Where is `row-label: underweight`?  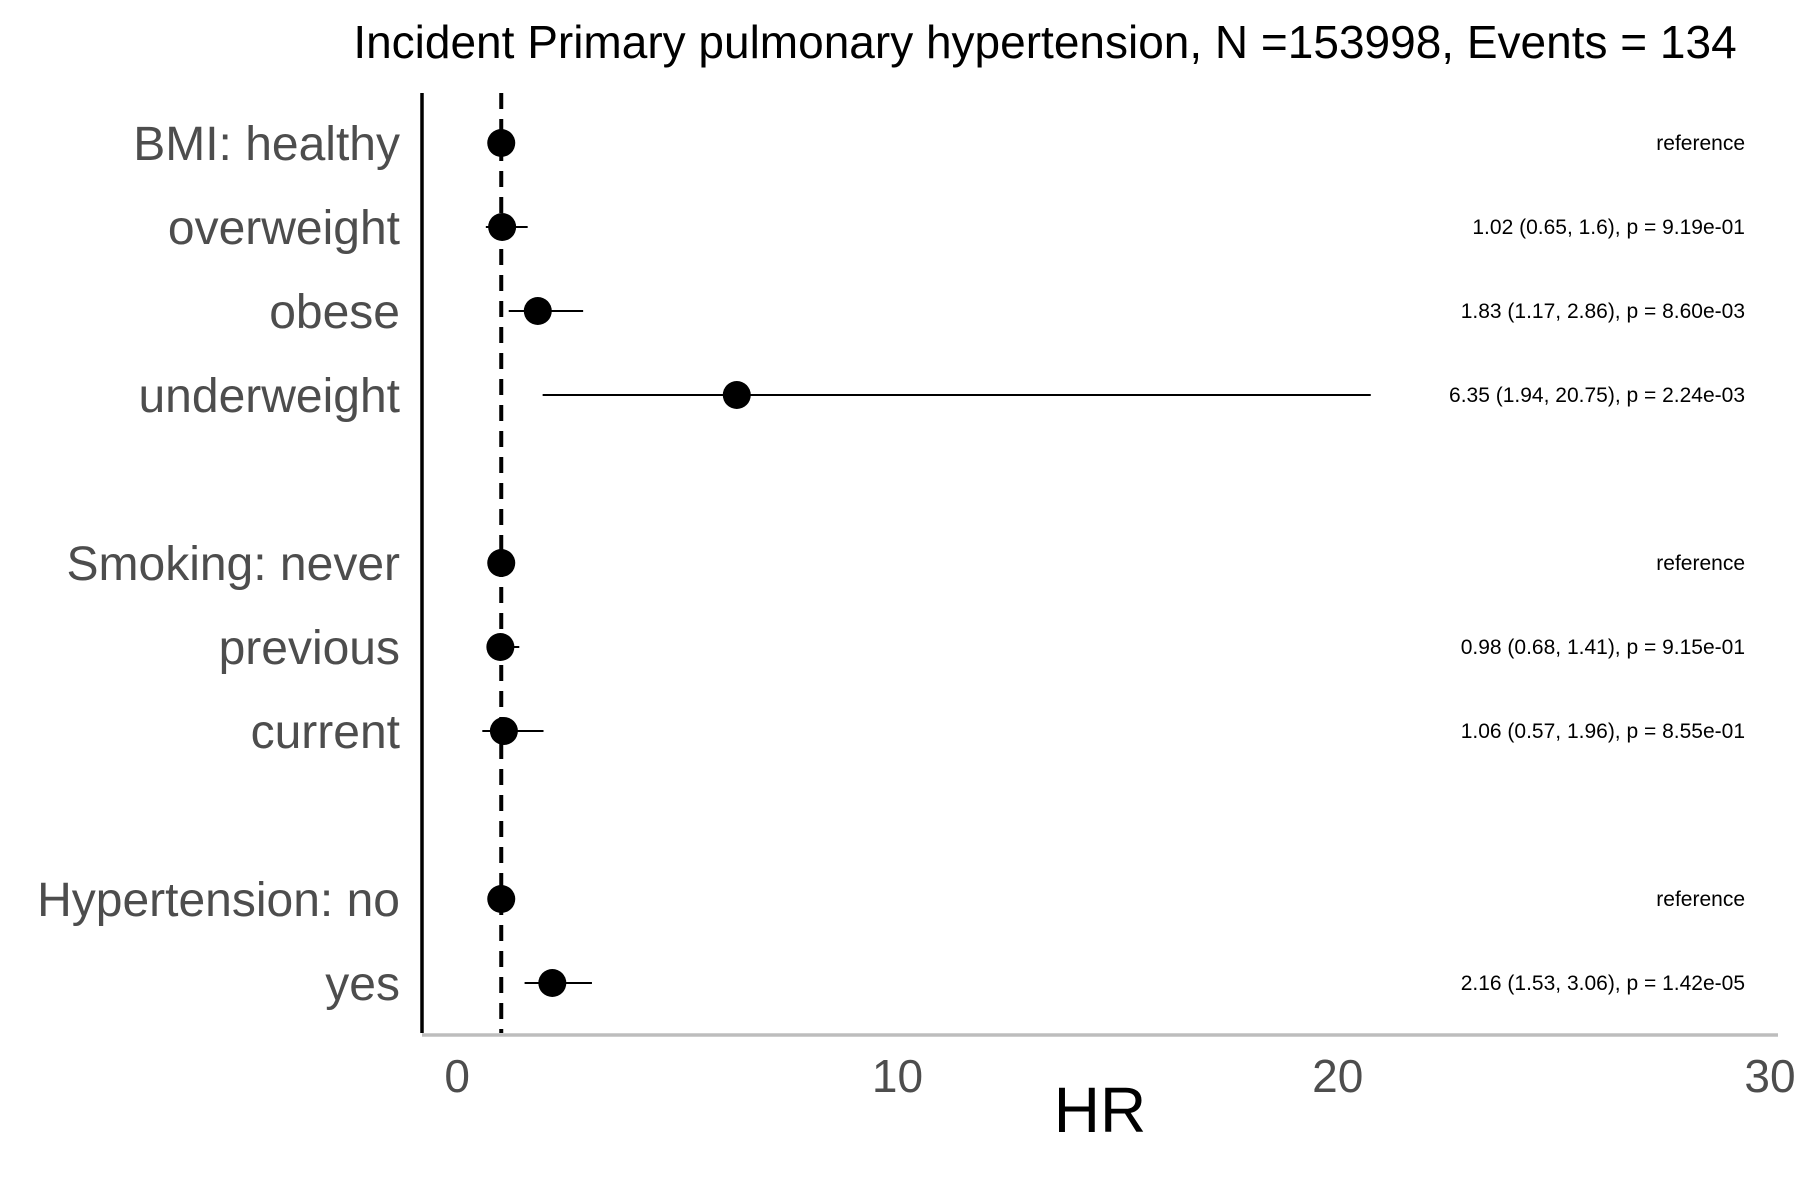
row-label: underweight is located at coordinates (269, 396).